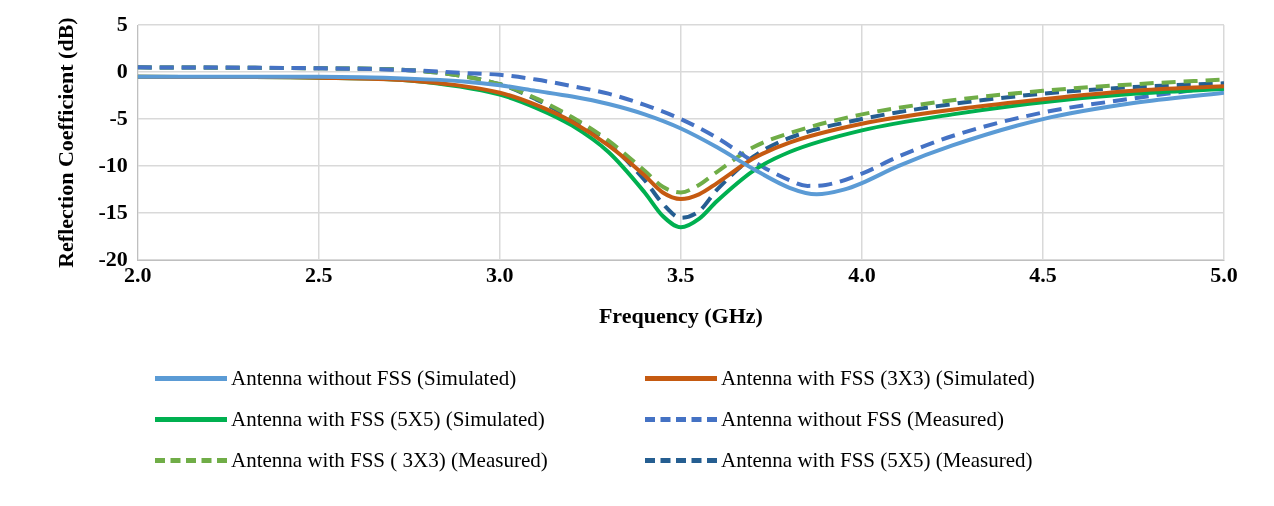 Image resolution: width=1274 pixels, height=506 pixels. I want to click on x-tick-label: 4.5, so click(1043, 275).